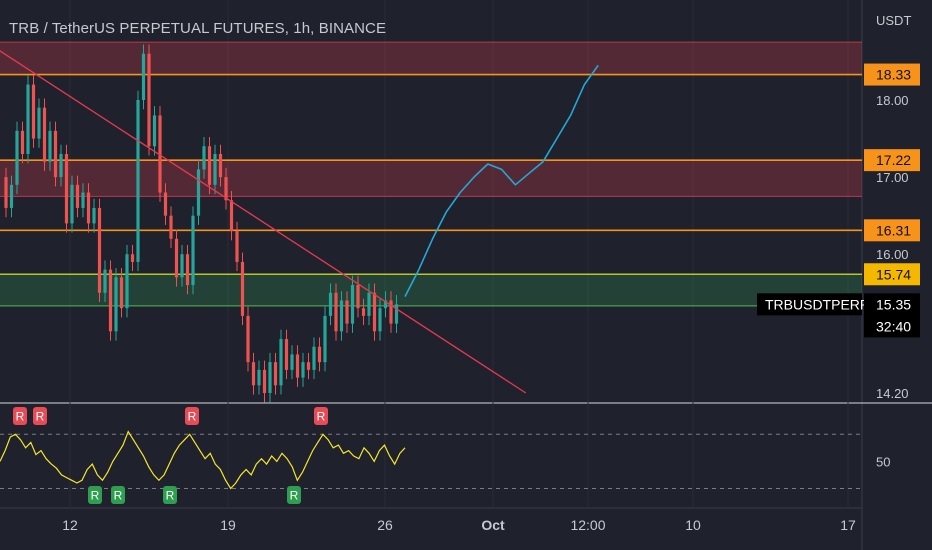  Describe the element at coordinates (892, 393) in the screenshot. I see `price-tick-3: 14.20` at that location.